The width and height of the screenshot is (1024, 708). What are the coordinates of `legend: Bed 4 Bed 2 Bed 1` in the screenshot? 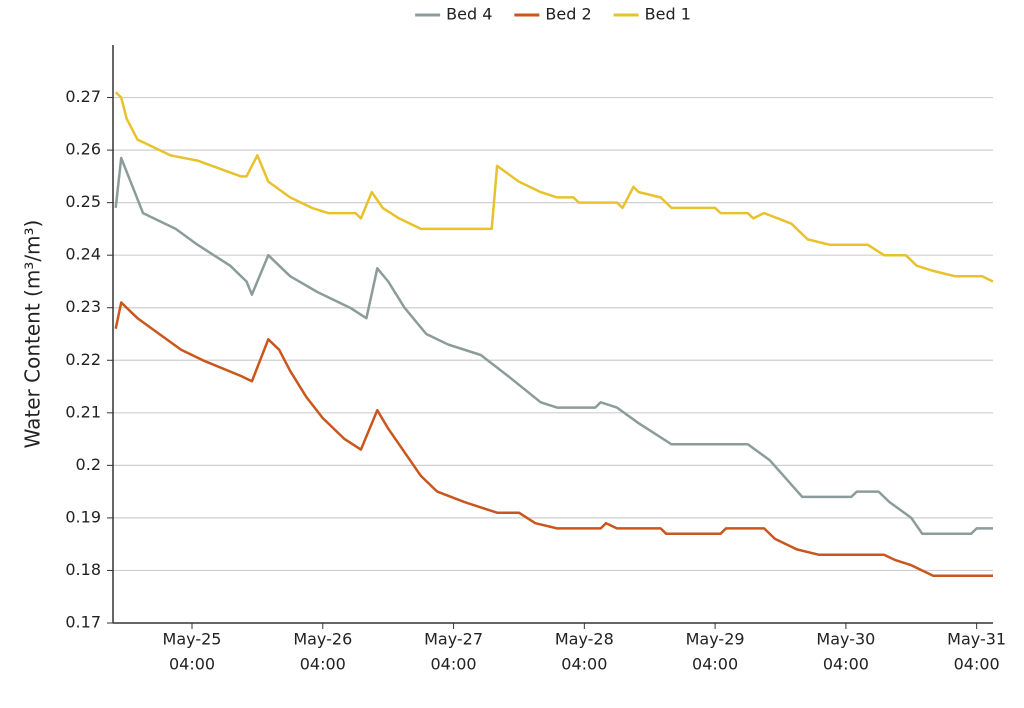 It's located at (553, 14).